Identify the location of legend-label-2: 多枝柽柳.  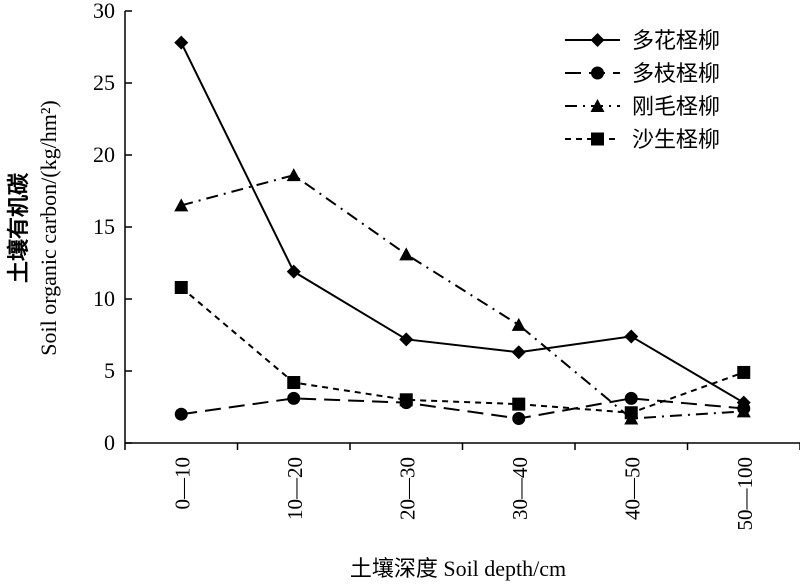
(676, 73).